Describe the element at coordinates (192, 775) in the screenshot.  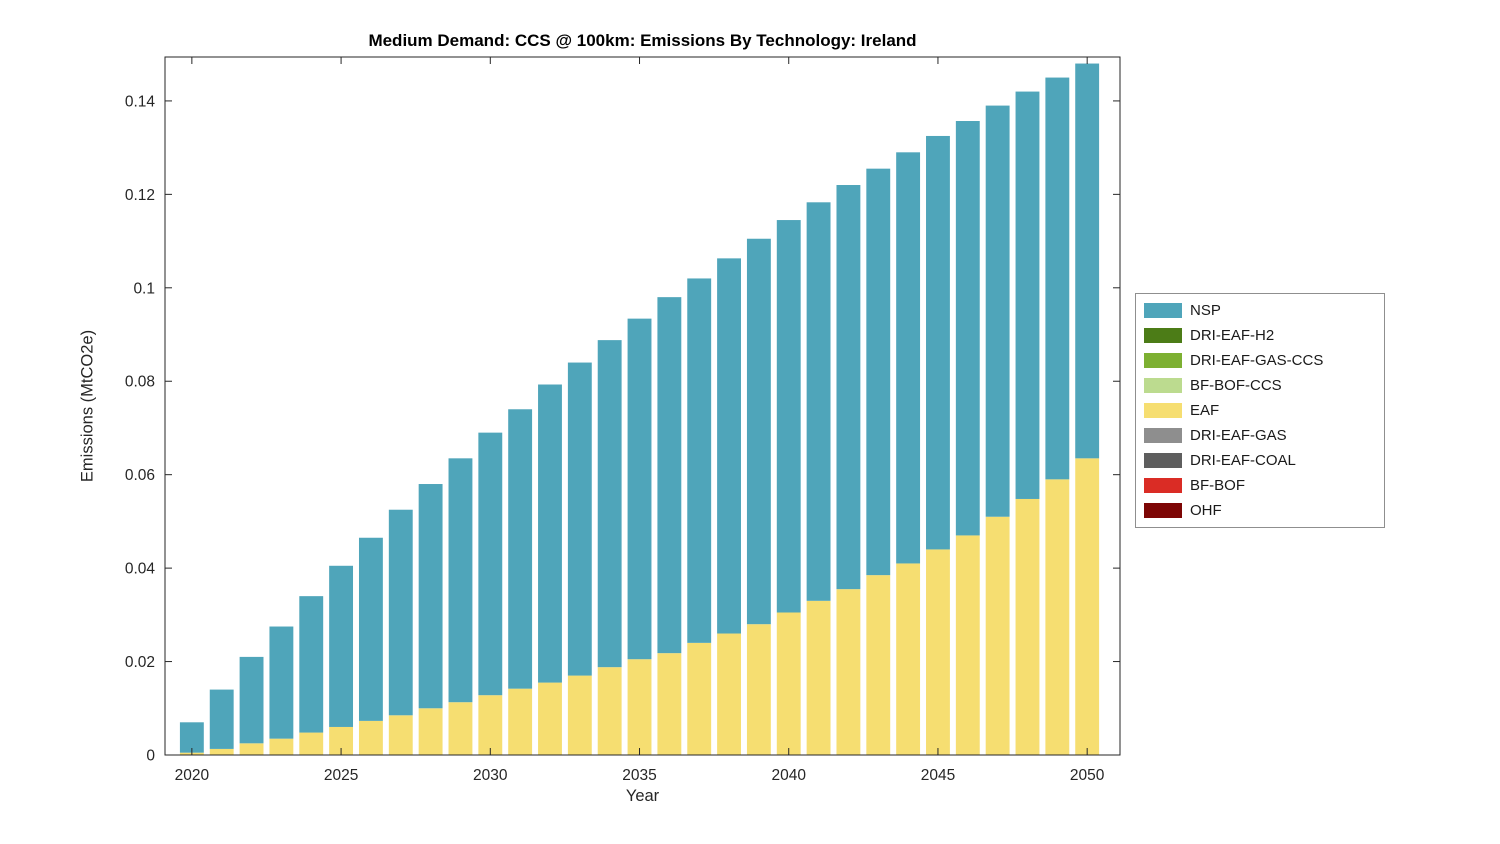
I see `x-tick-label: 2020` at that location.